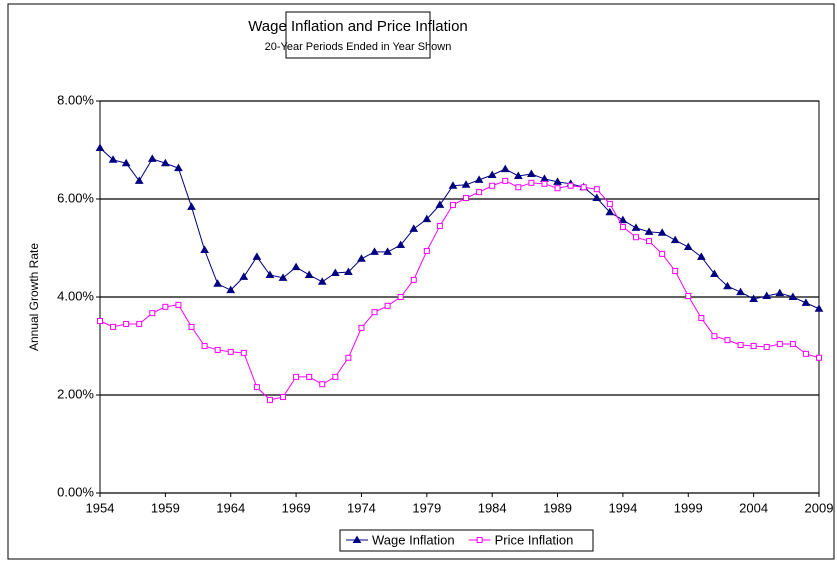 This screenshot has height=562, width=837. I want to click on x-tick-label: 1954, so click(100, 507).